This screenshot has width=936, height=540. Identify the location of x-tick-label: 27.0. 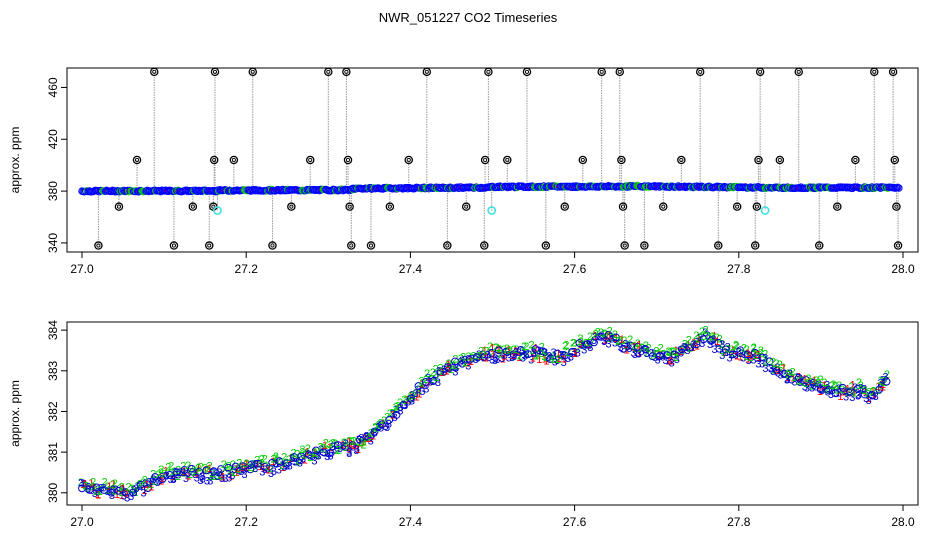
(82, 269).